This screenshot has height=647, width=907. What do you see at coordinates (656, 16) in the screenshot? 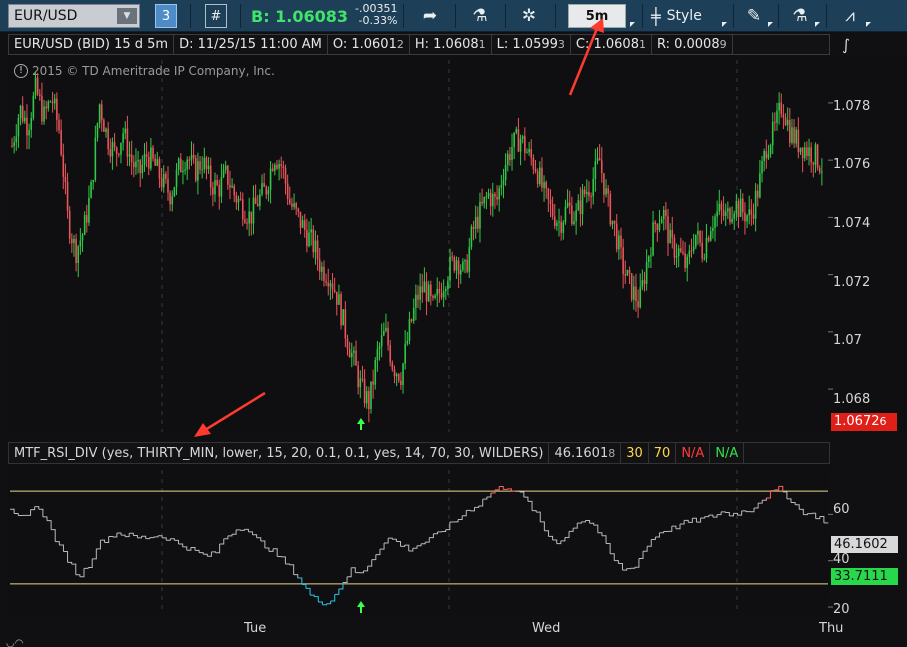
I see `candles-icon: ╪` at bounding box center [656, 16].